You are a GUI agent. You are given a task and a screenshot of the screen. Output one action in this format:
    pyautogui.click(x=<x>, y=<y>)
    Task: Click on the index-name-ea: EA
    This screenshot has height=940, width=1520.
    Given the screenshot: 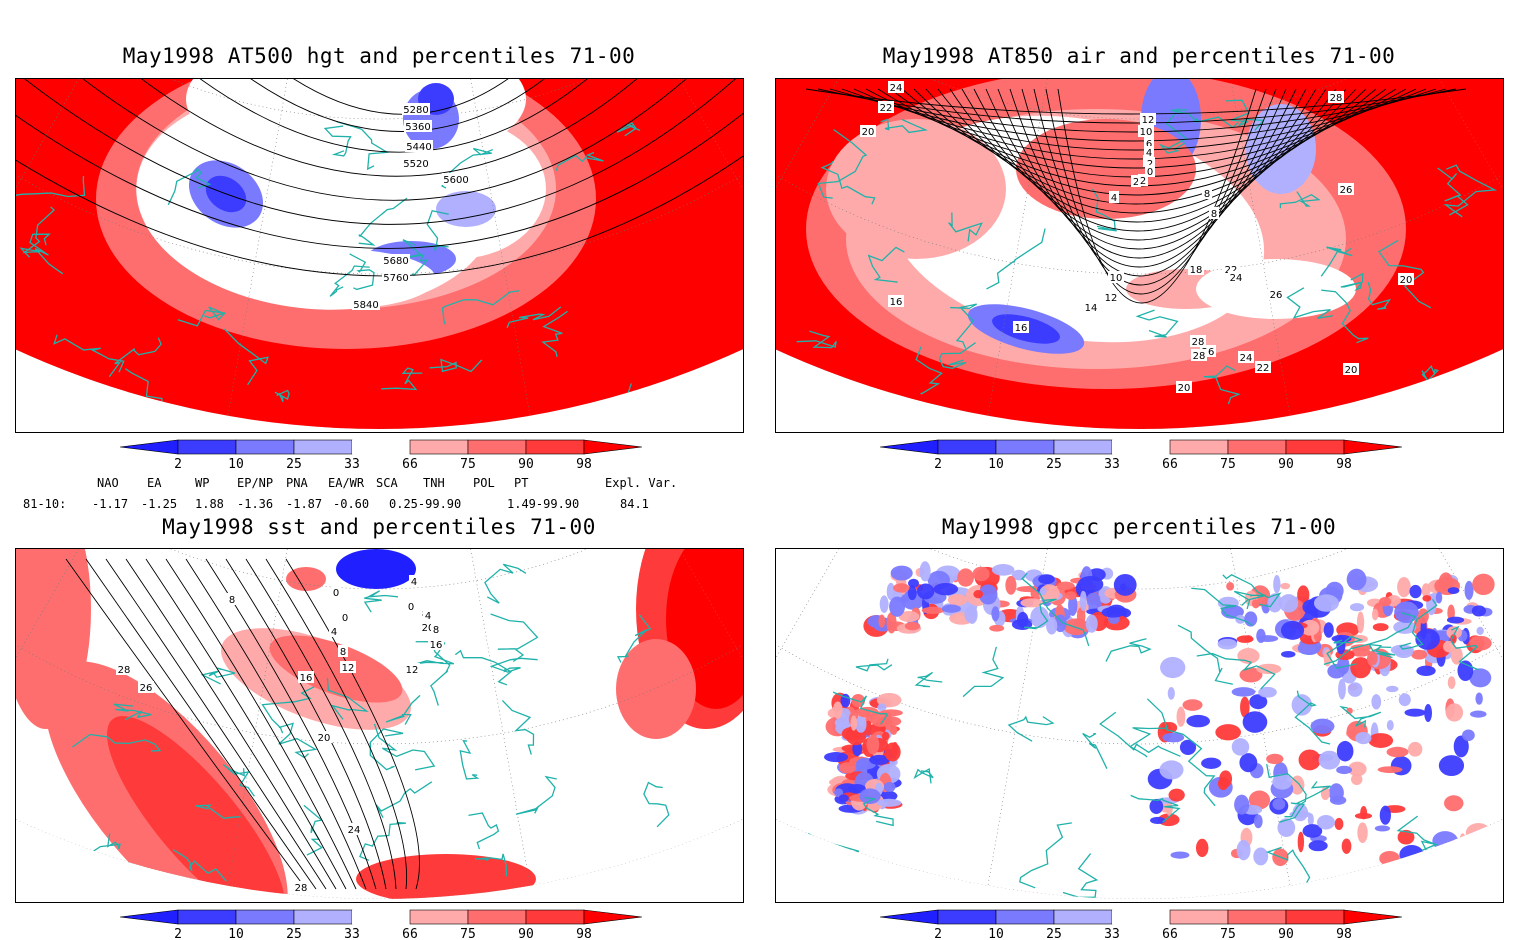 What is the action you would take?
    pyautogui.click(x=154, y=483)
    